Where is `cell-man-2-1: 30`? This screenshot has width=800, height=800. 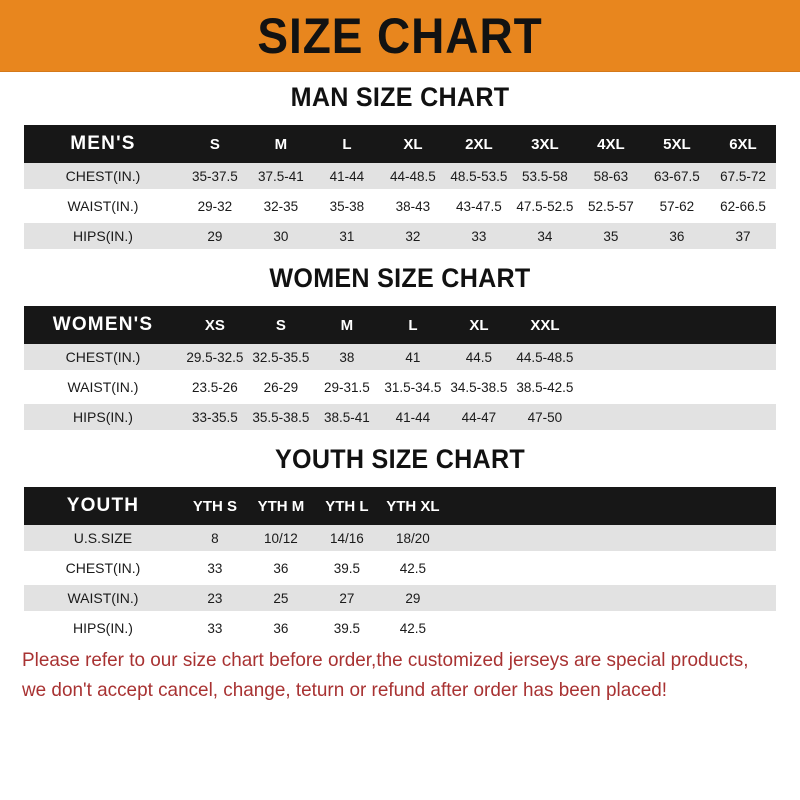 cell-man-2-1: 30 is located at coordinates (280, 236).